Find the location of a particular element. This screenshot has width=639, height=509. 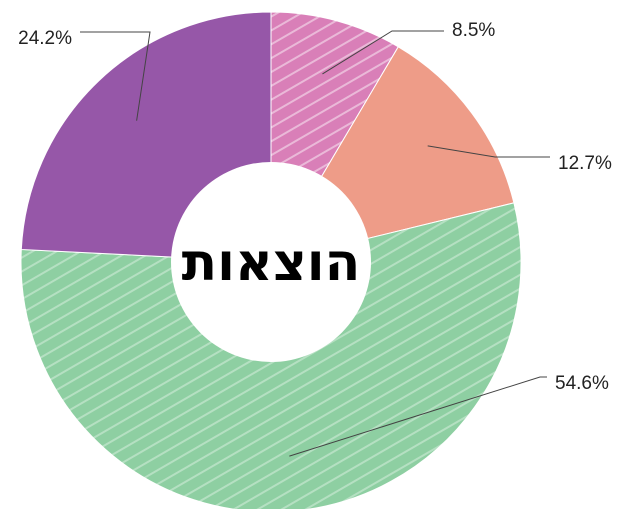

slice-percent-label: 24.2% is located at coordinates (45, 38).